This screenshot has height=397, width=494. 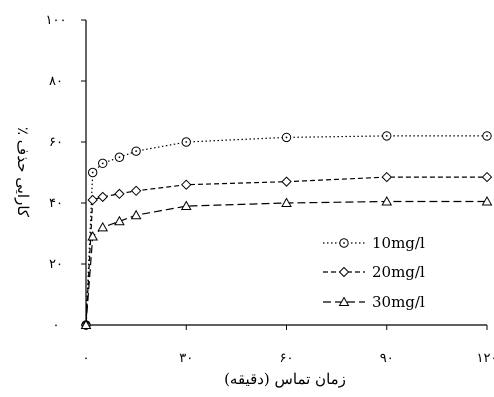 What do you see at coordinates (398, 243) in the screenshot?
I see `legend-label: 10mg/l` at bounding box center [398, 243].